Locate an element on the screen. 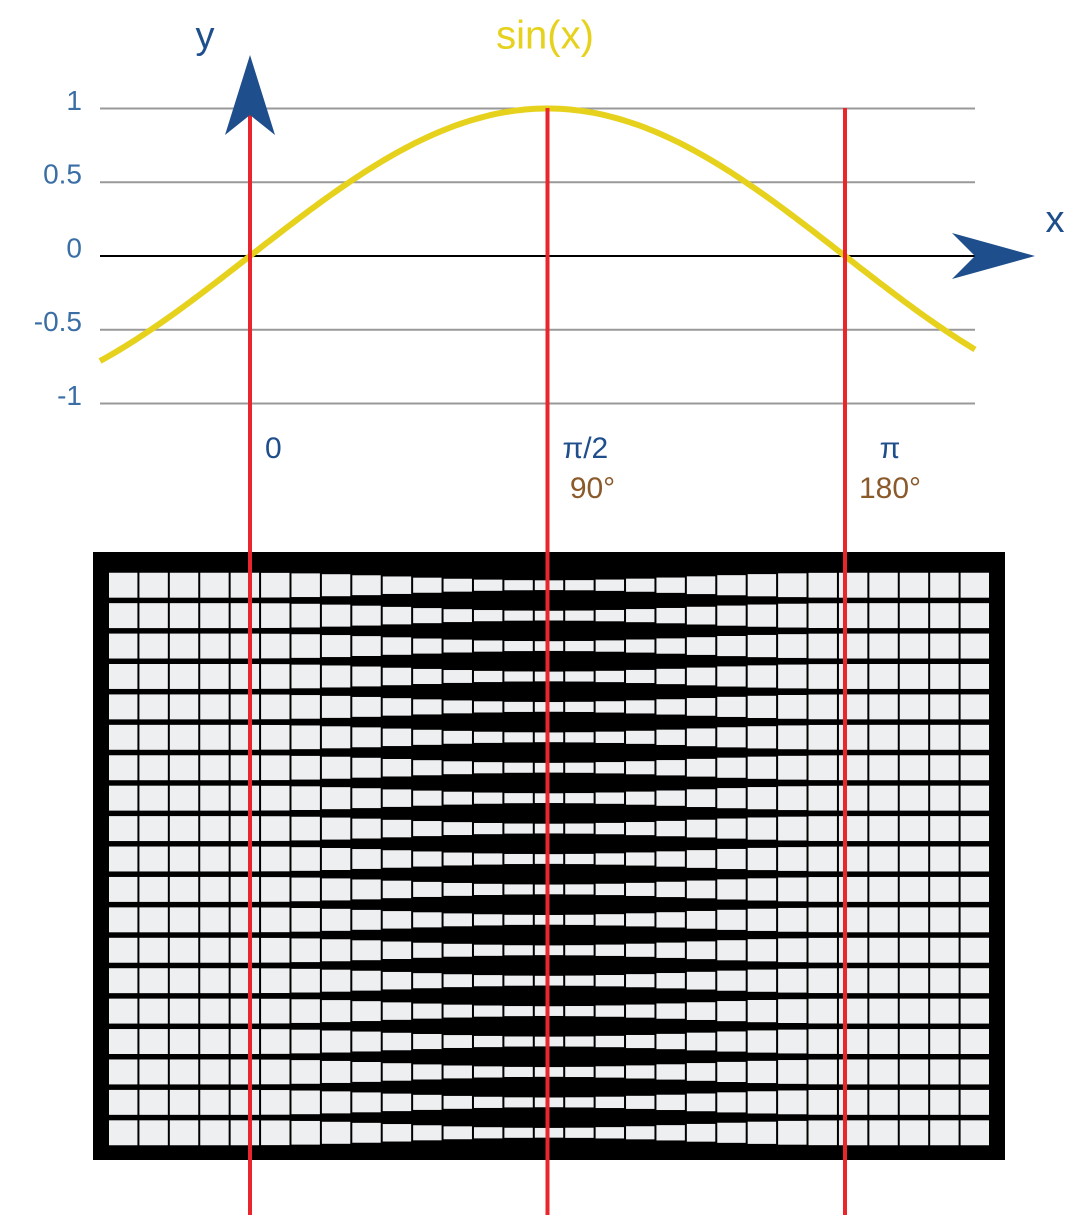 This screenshot has height=1215, width=1075. x-arrow is located at coordinates (993, 256).